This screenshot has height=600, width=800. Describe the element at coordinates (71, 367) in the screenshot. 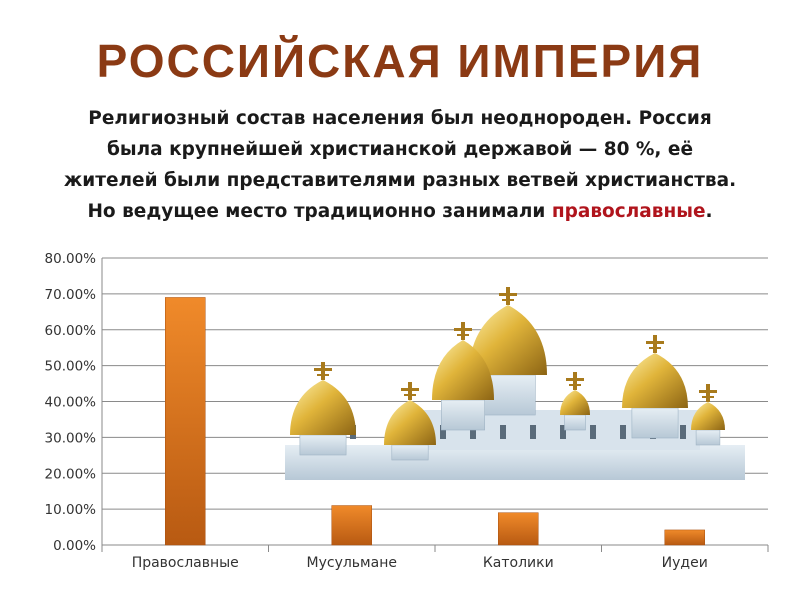

I see `y-tick-label: 50.00%` at that location.